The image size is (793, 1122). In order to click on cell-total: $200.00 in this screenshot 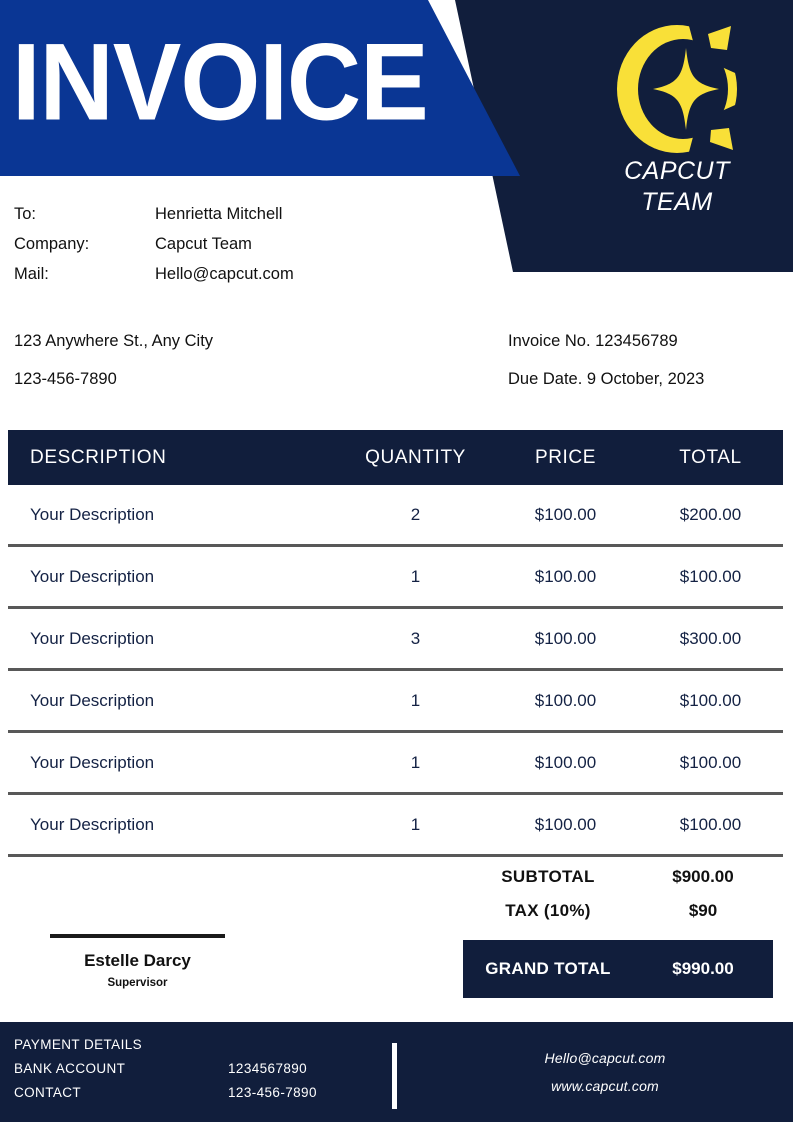, I will do `click(710, 514)`.